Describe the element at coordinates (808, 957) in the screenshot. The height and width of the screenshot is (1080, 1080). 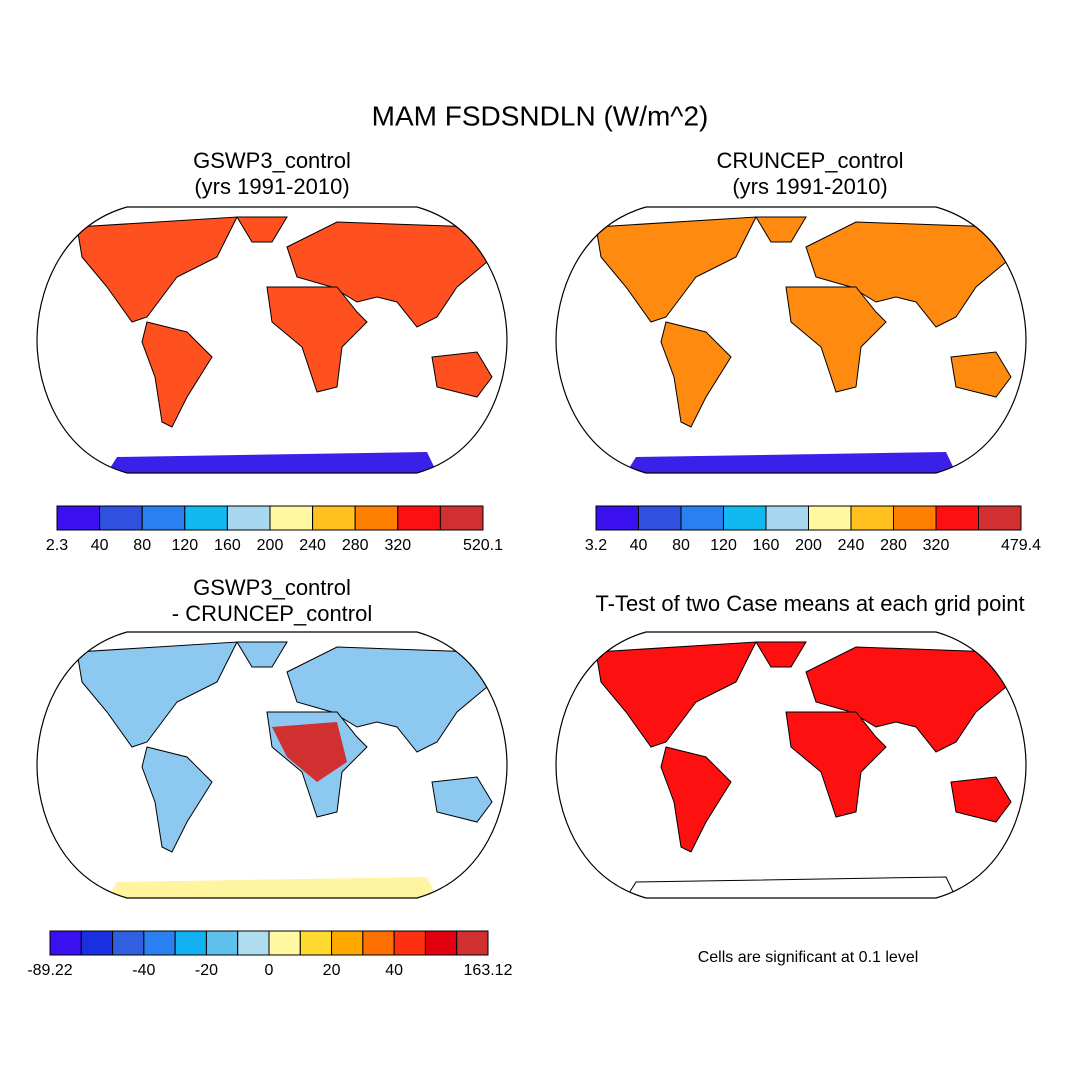
I see `panel-note: Cells are significant at 0.1 level` at that location.